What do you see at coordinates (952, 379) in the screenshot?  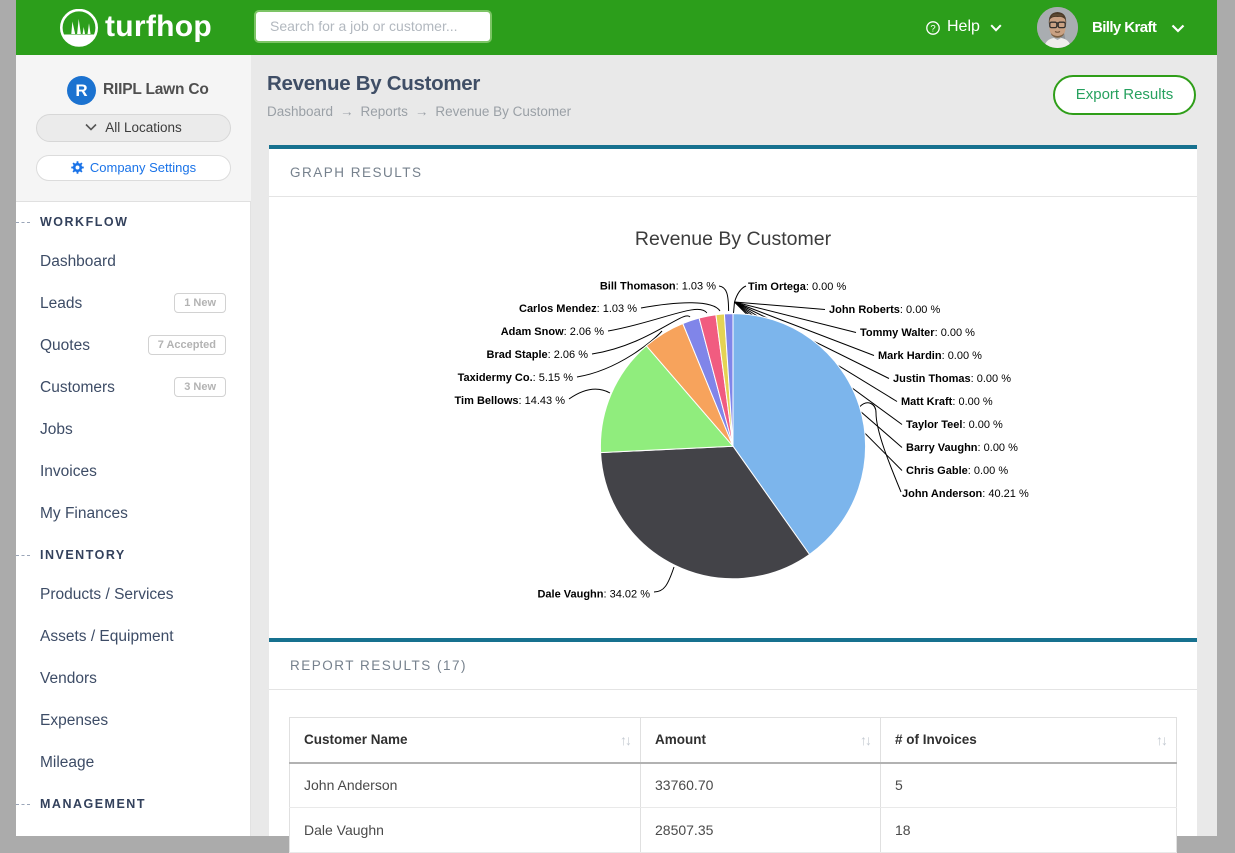 I see `svg-text: Justin Thomas: 0.00 %` at bounding box center [952, 379].